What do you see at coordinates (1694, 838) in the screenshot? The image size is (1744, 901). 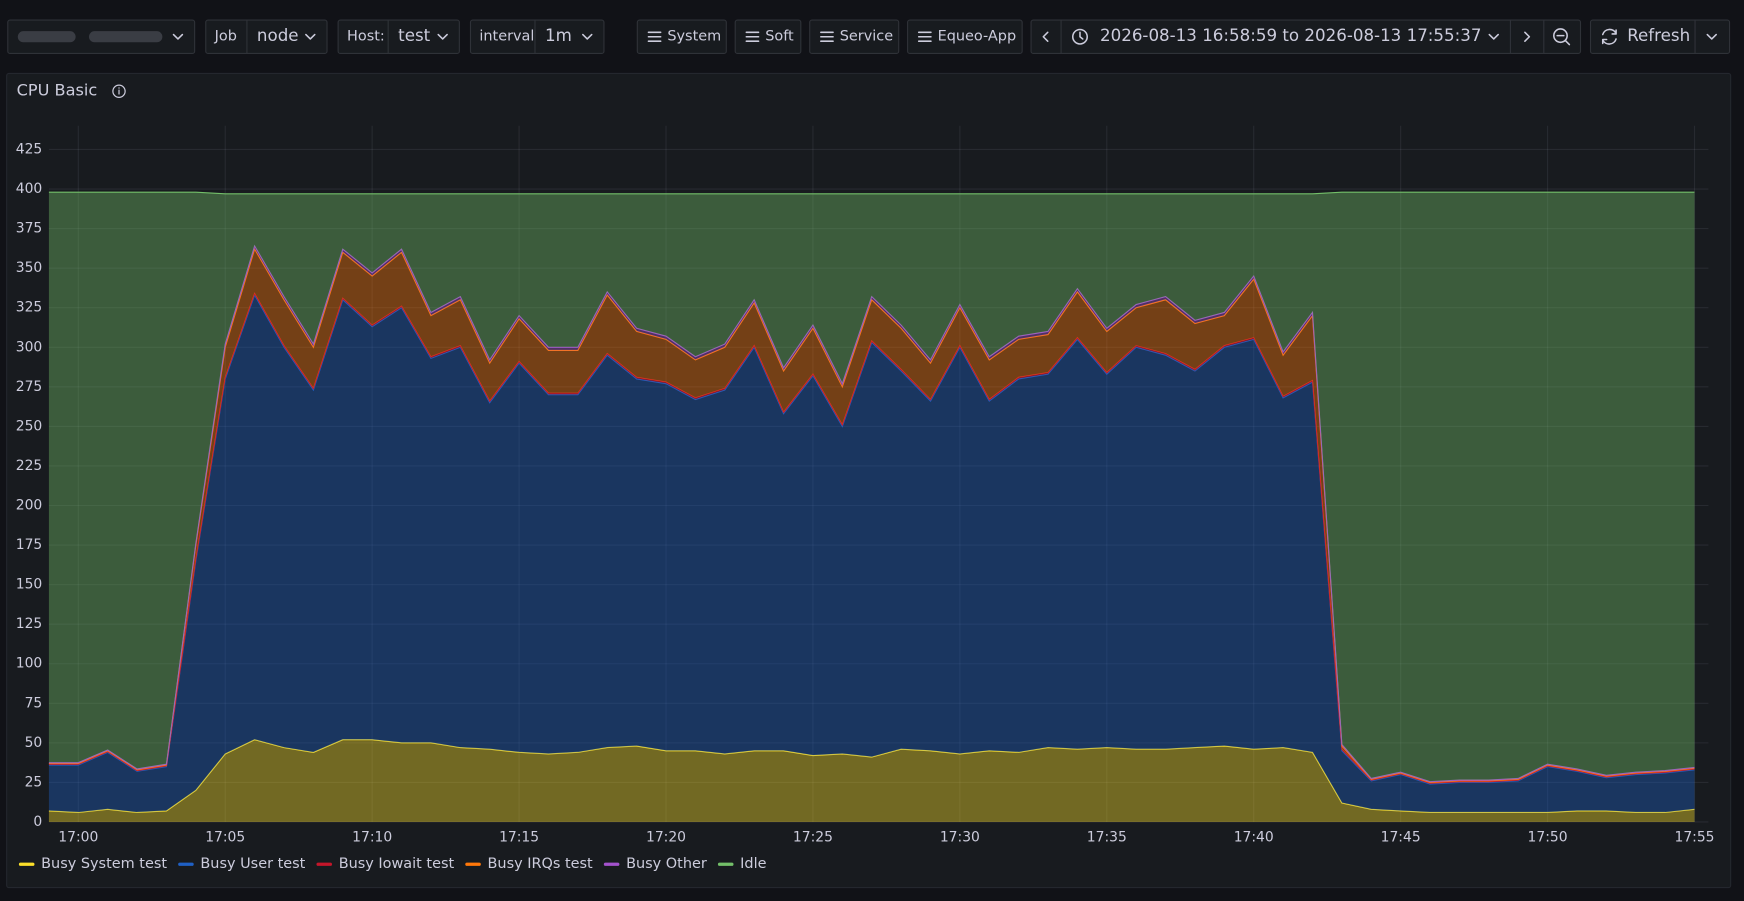 I see `x-tick-label: 17:55` at bounding box center [1694, 838].